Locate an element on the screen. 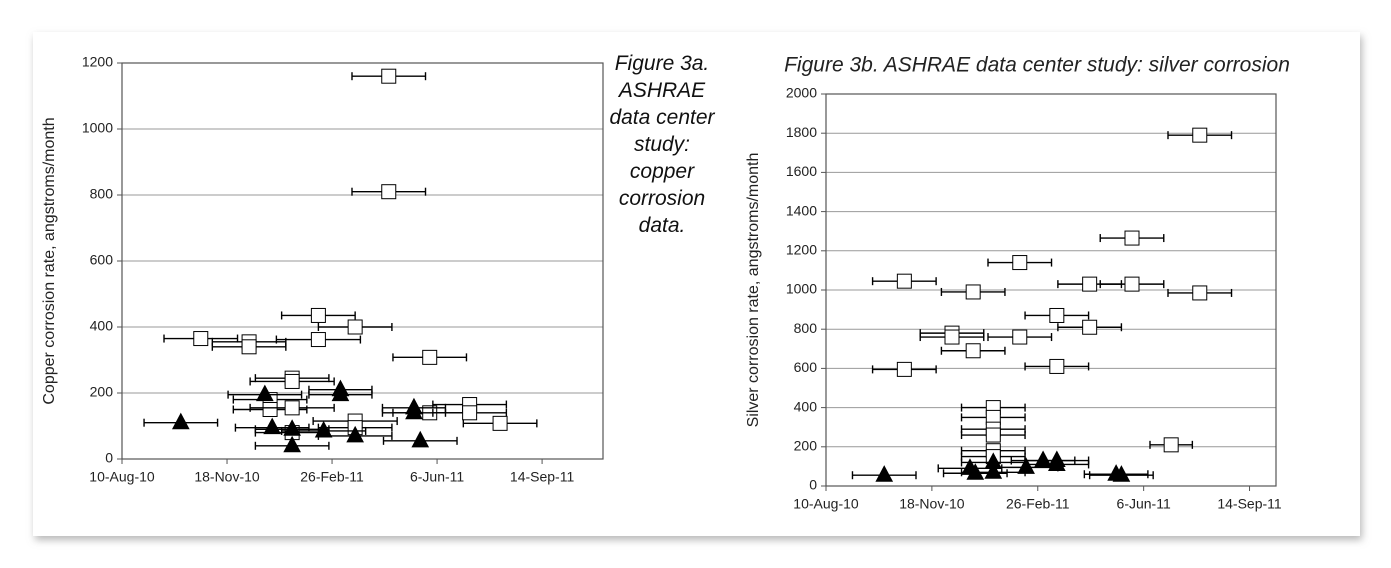 The image size is (1391, 568). y-tick-label: 1800 is located at coordinates (801, 132).